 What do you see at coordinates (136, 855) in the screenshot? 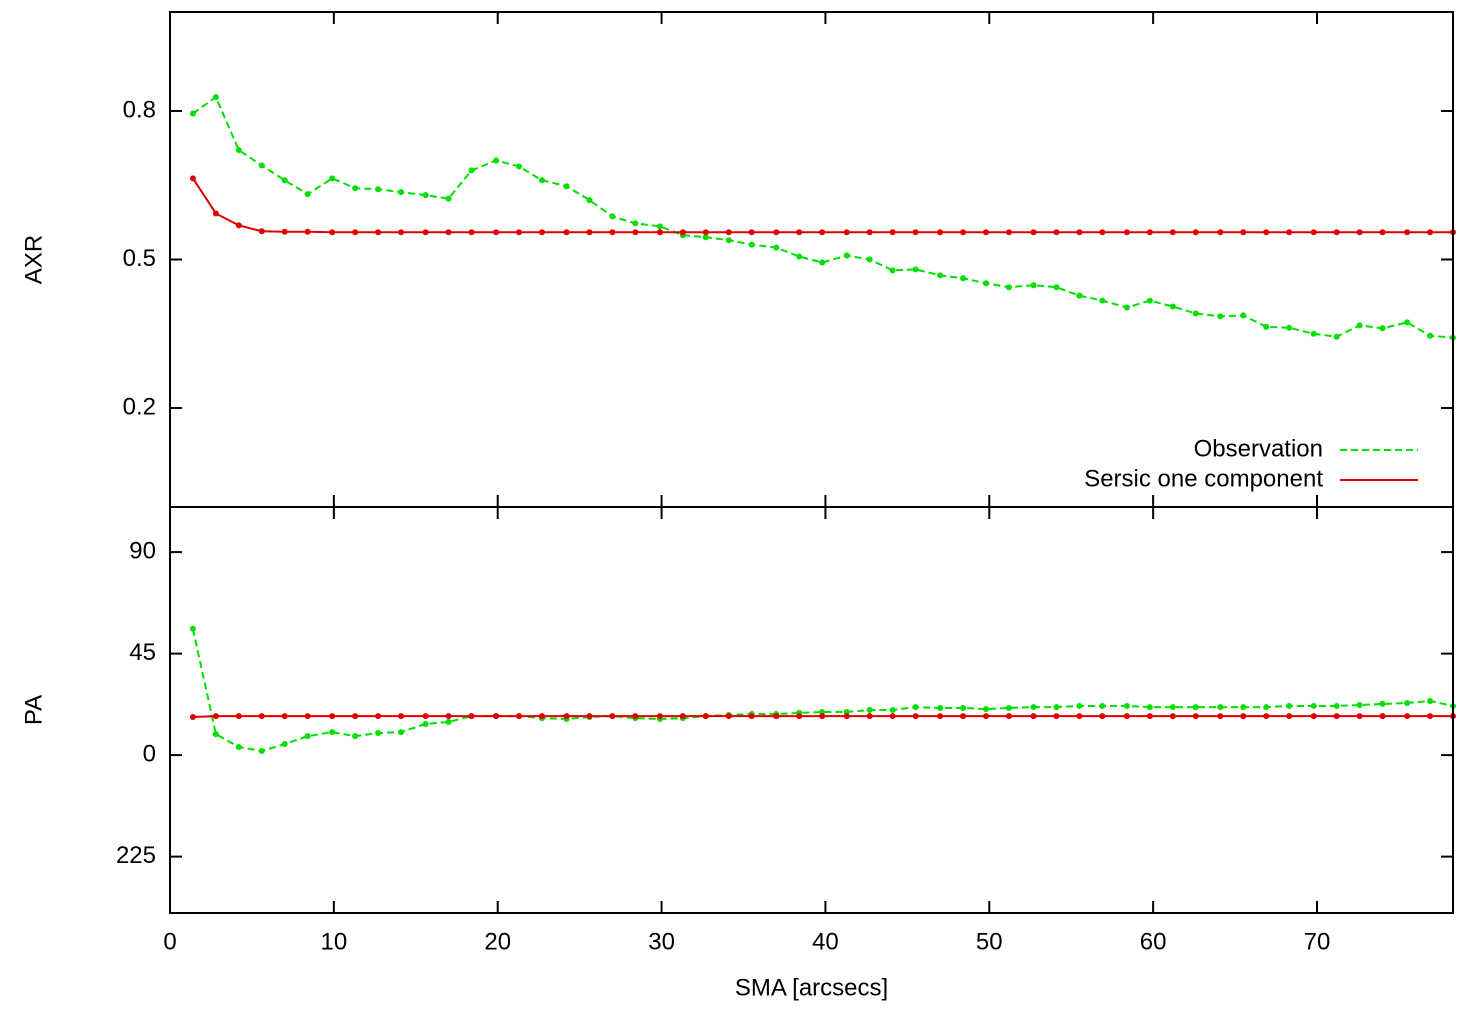
I see `y-tick-label: 225` at bounding box center [136, 855].